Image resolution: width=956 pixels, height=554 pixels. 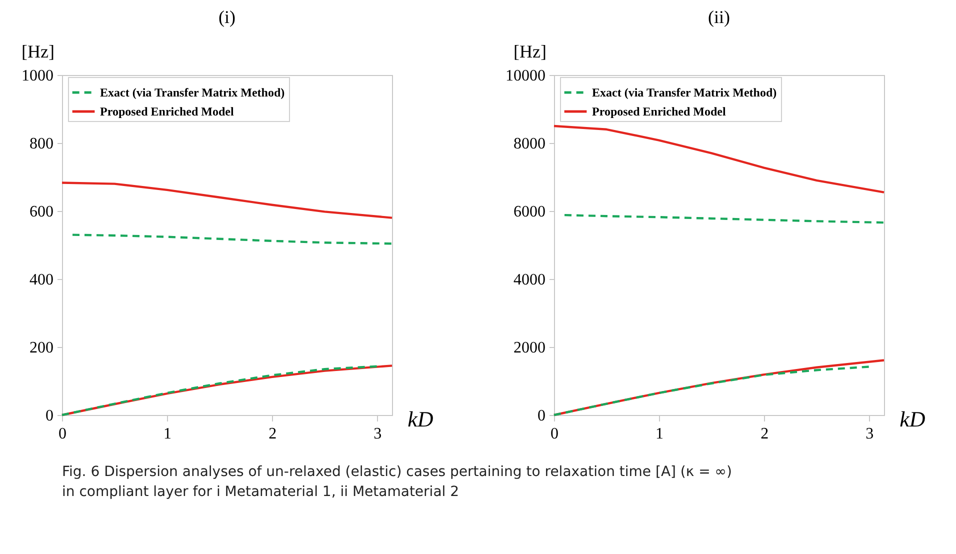 I want to click on y-tick-label: 8000, so click(x=530, y=144).